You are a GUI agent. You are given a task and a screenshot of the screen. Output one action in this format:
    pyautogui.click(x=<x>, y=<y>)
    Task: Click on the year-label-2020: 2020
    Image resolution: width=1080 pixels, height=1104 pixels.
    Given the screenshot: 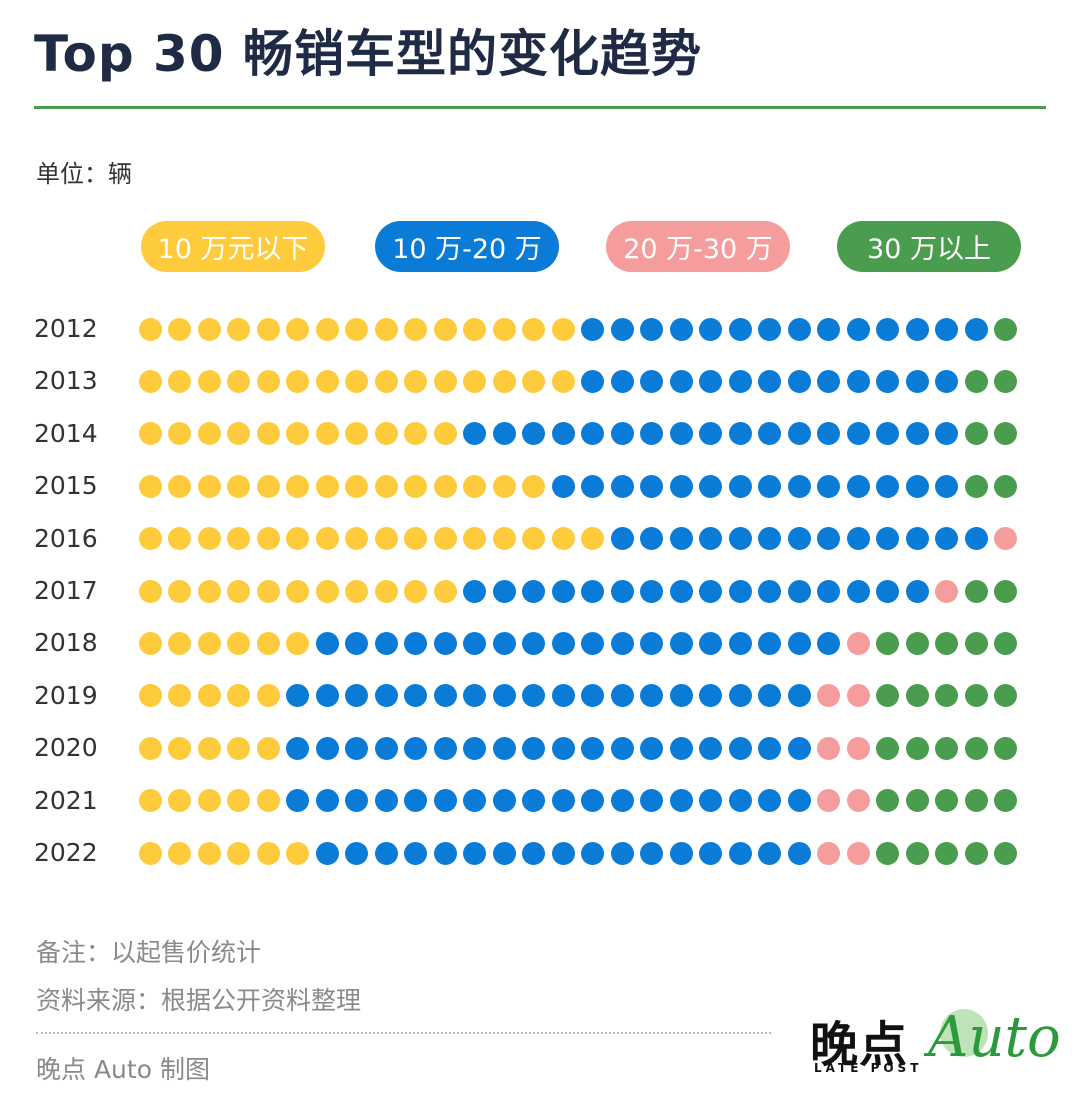 What is the action you would take?
    pyautogui.click(x=66, y=748)
    